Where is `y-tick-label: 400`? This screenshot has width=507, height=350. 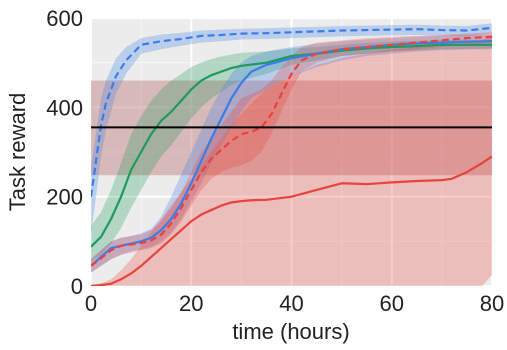
y-tick-label: 400 is located at coordinates (64, 107).